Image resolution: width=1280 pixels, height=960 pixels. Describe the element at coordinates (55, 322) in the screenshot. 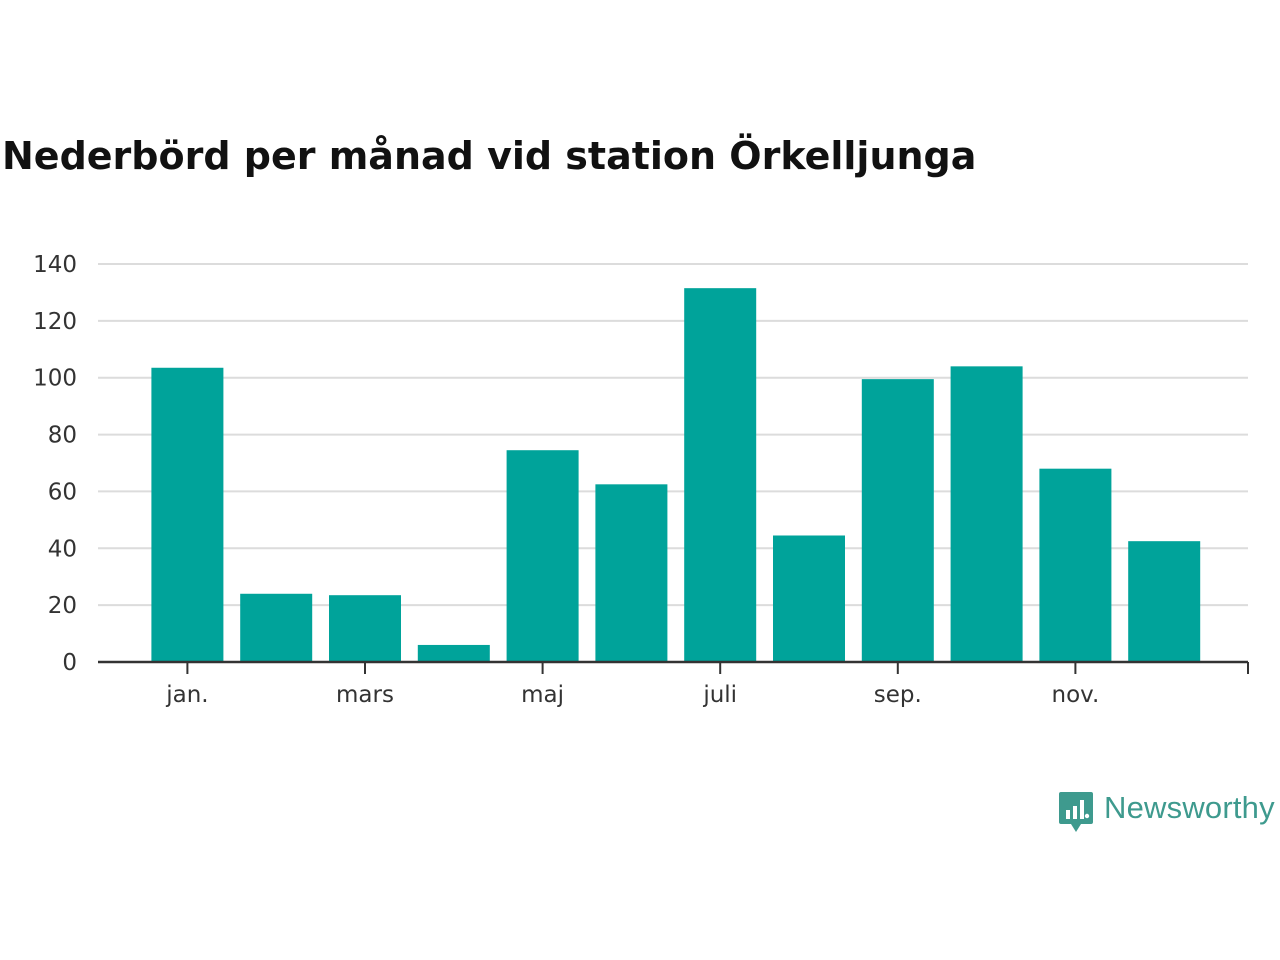

I see `y-tick-label: 120` at that location.